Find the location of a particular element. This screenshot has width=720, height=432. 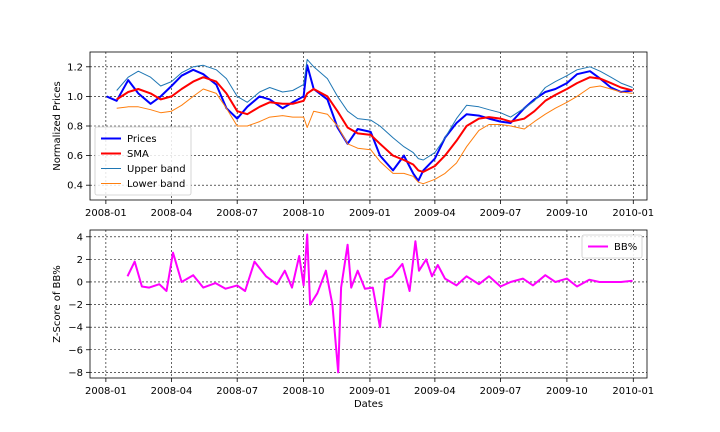

y-tick-label: 0.4 is located at coordinates (75, 186).